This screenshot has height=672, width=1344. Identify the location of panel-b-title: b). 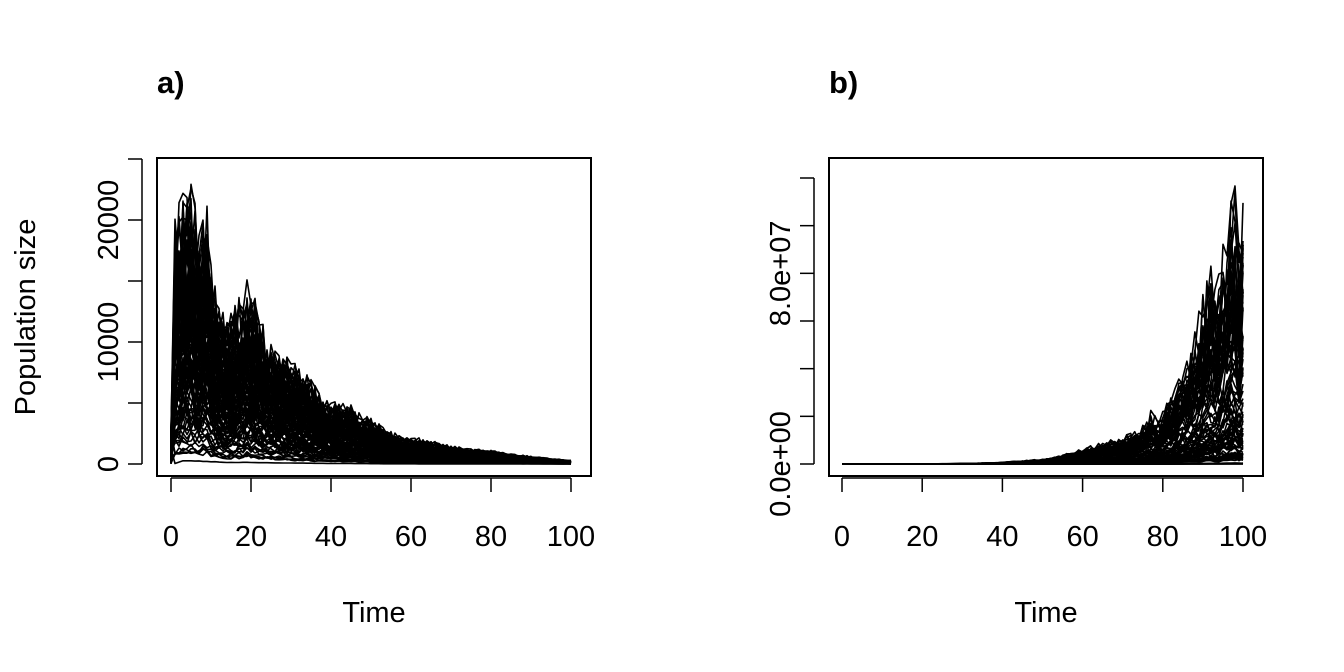
(843, 82).